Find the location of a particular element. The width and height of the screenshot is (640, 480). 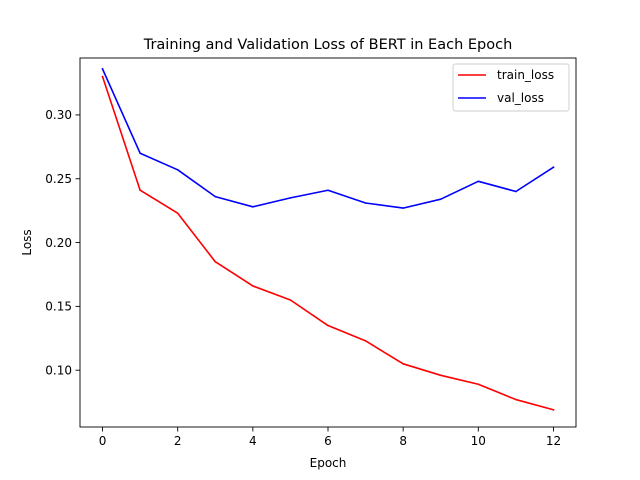

legend: train_loss val_loss is located at coordinates (511, 87).